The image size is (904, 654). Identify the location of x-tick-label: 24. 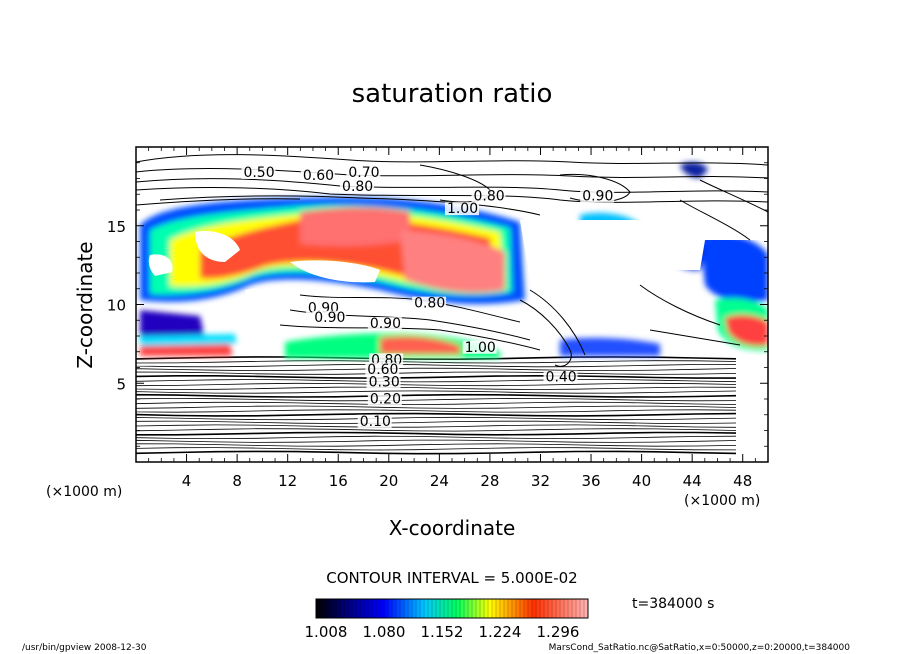
(439, 481).